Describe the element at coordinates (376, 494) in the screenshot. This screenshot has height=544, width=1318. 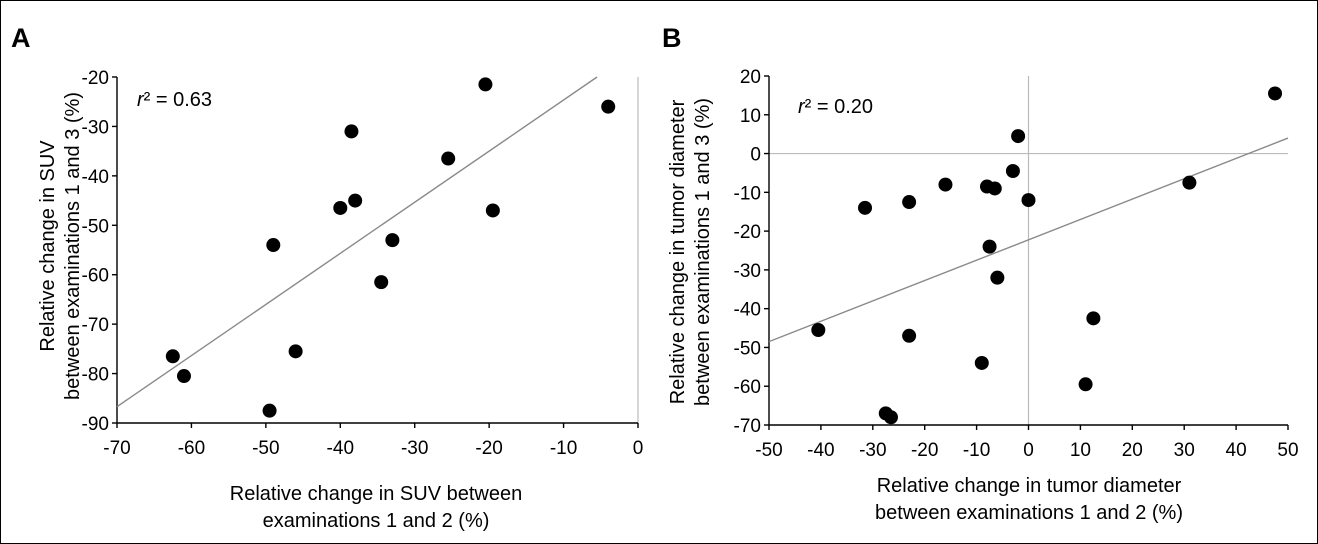
I see `panel-a-xlabel-line1: Relative change in SUV between` at that location.